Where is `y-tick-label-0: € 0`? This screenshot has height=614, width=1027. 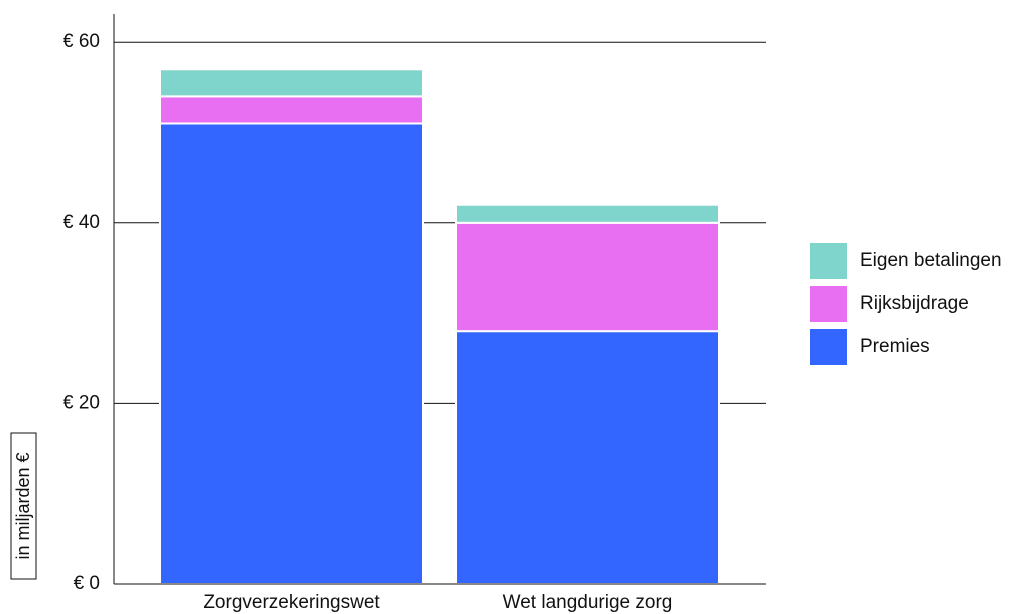
y-tick-label-0: € 0 is located at coordinates (87, 583).